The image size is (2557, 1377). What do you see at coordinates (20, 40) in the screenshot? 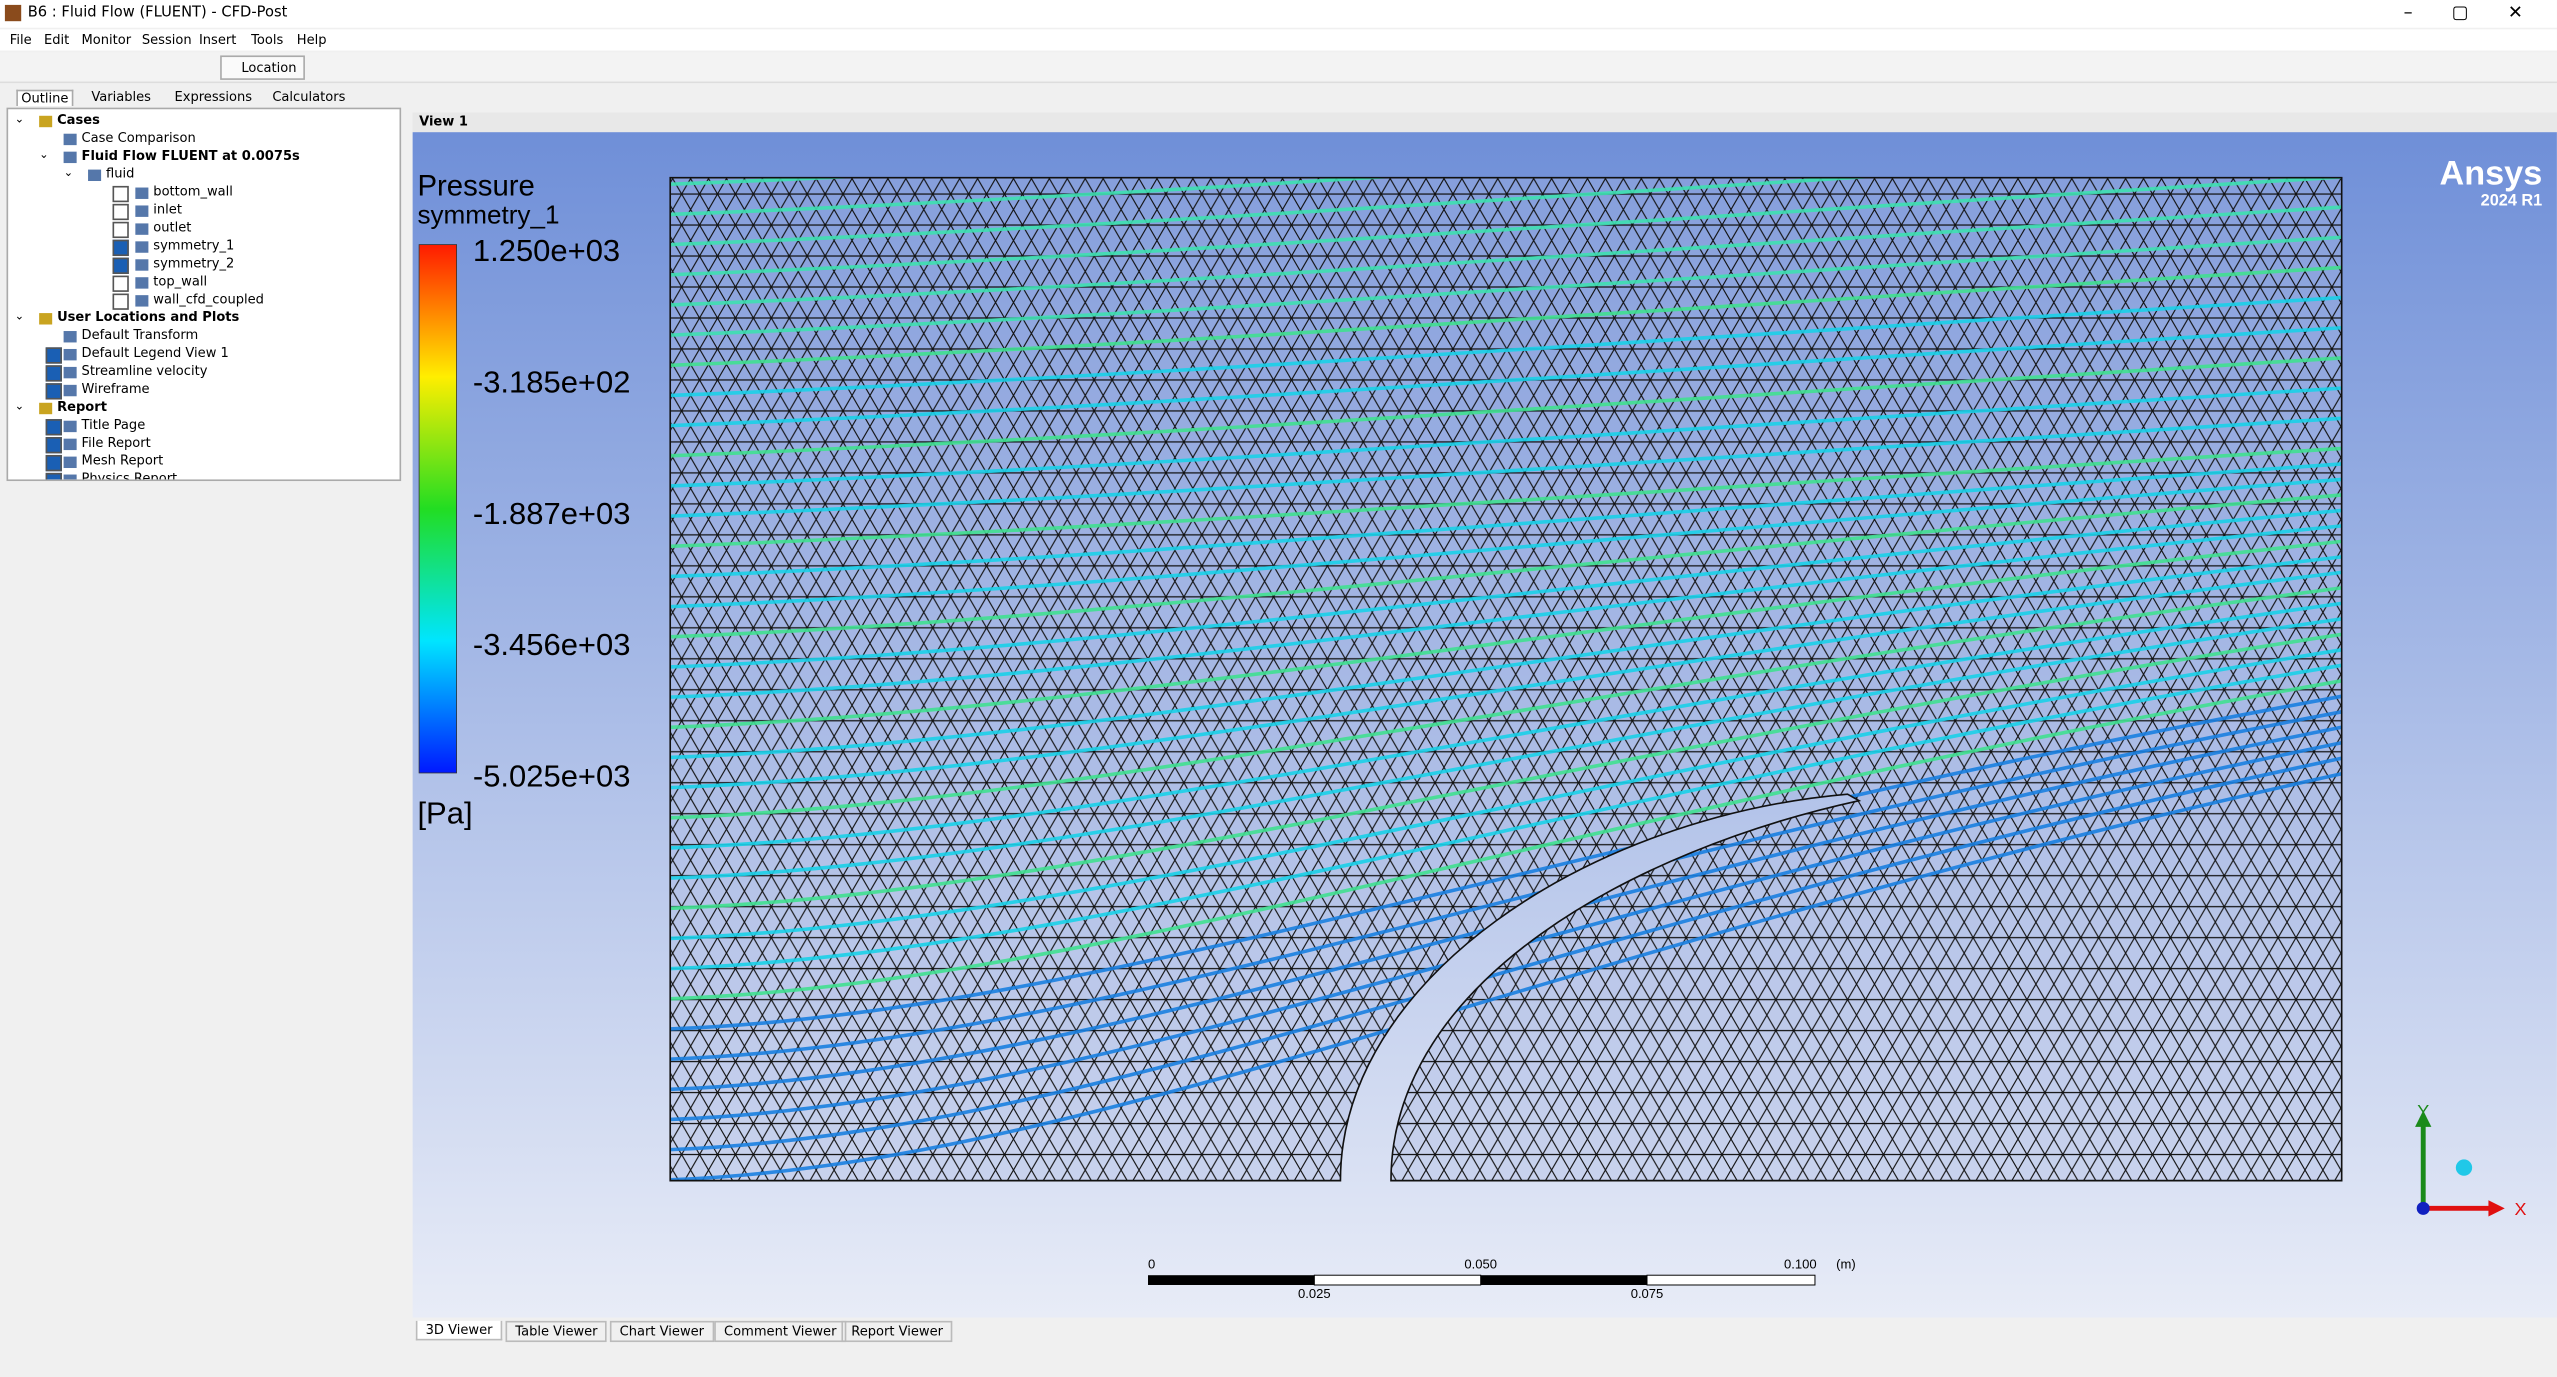
I see `menu-item: File` at bounding box center [20, 40].